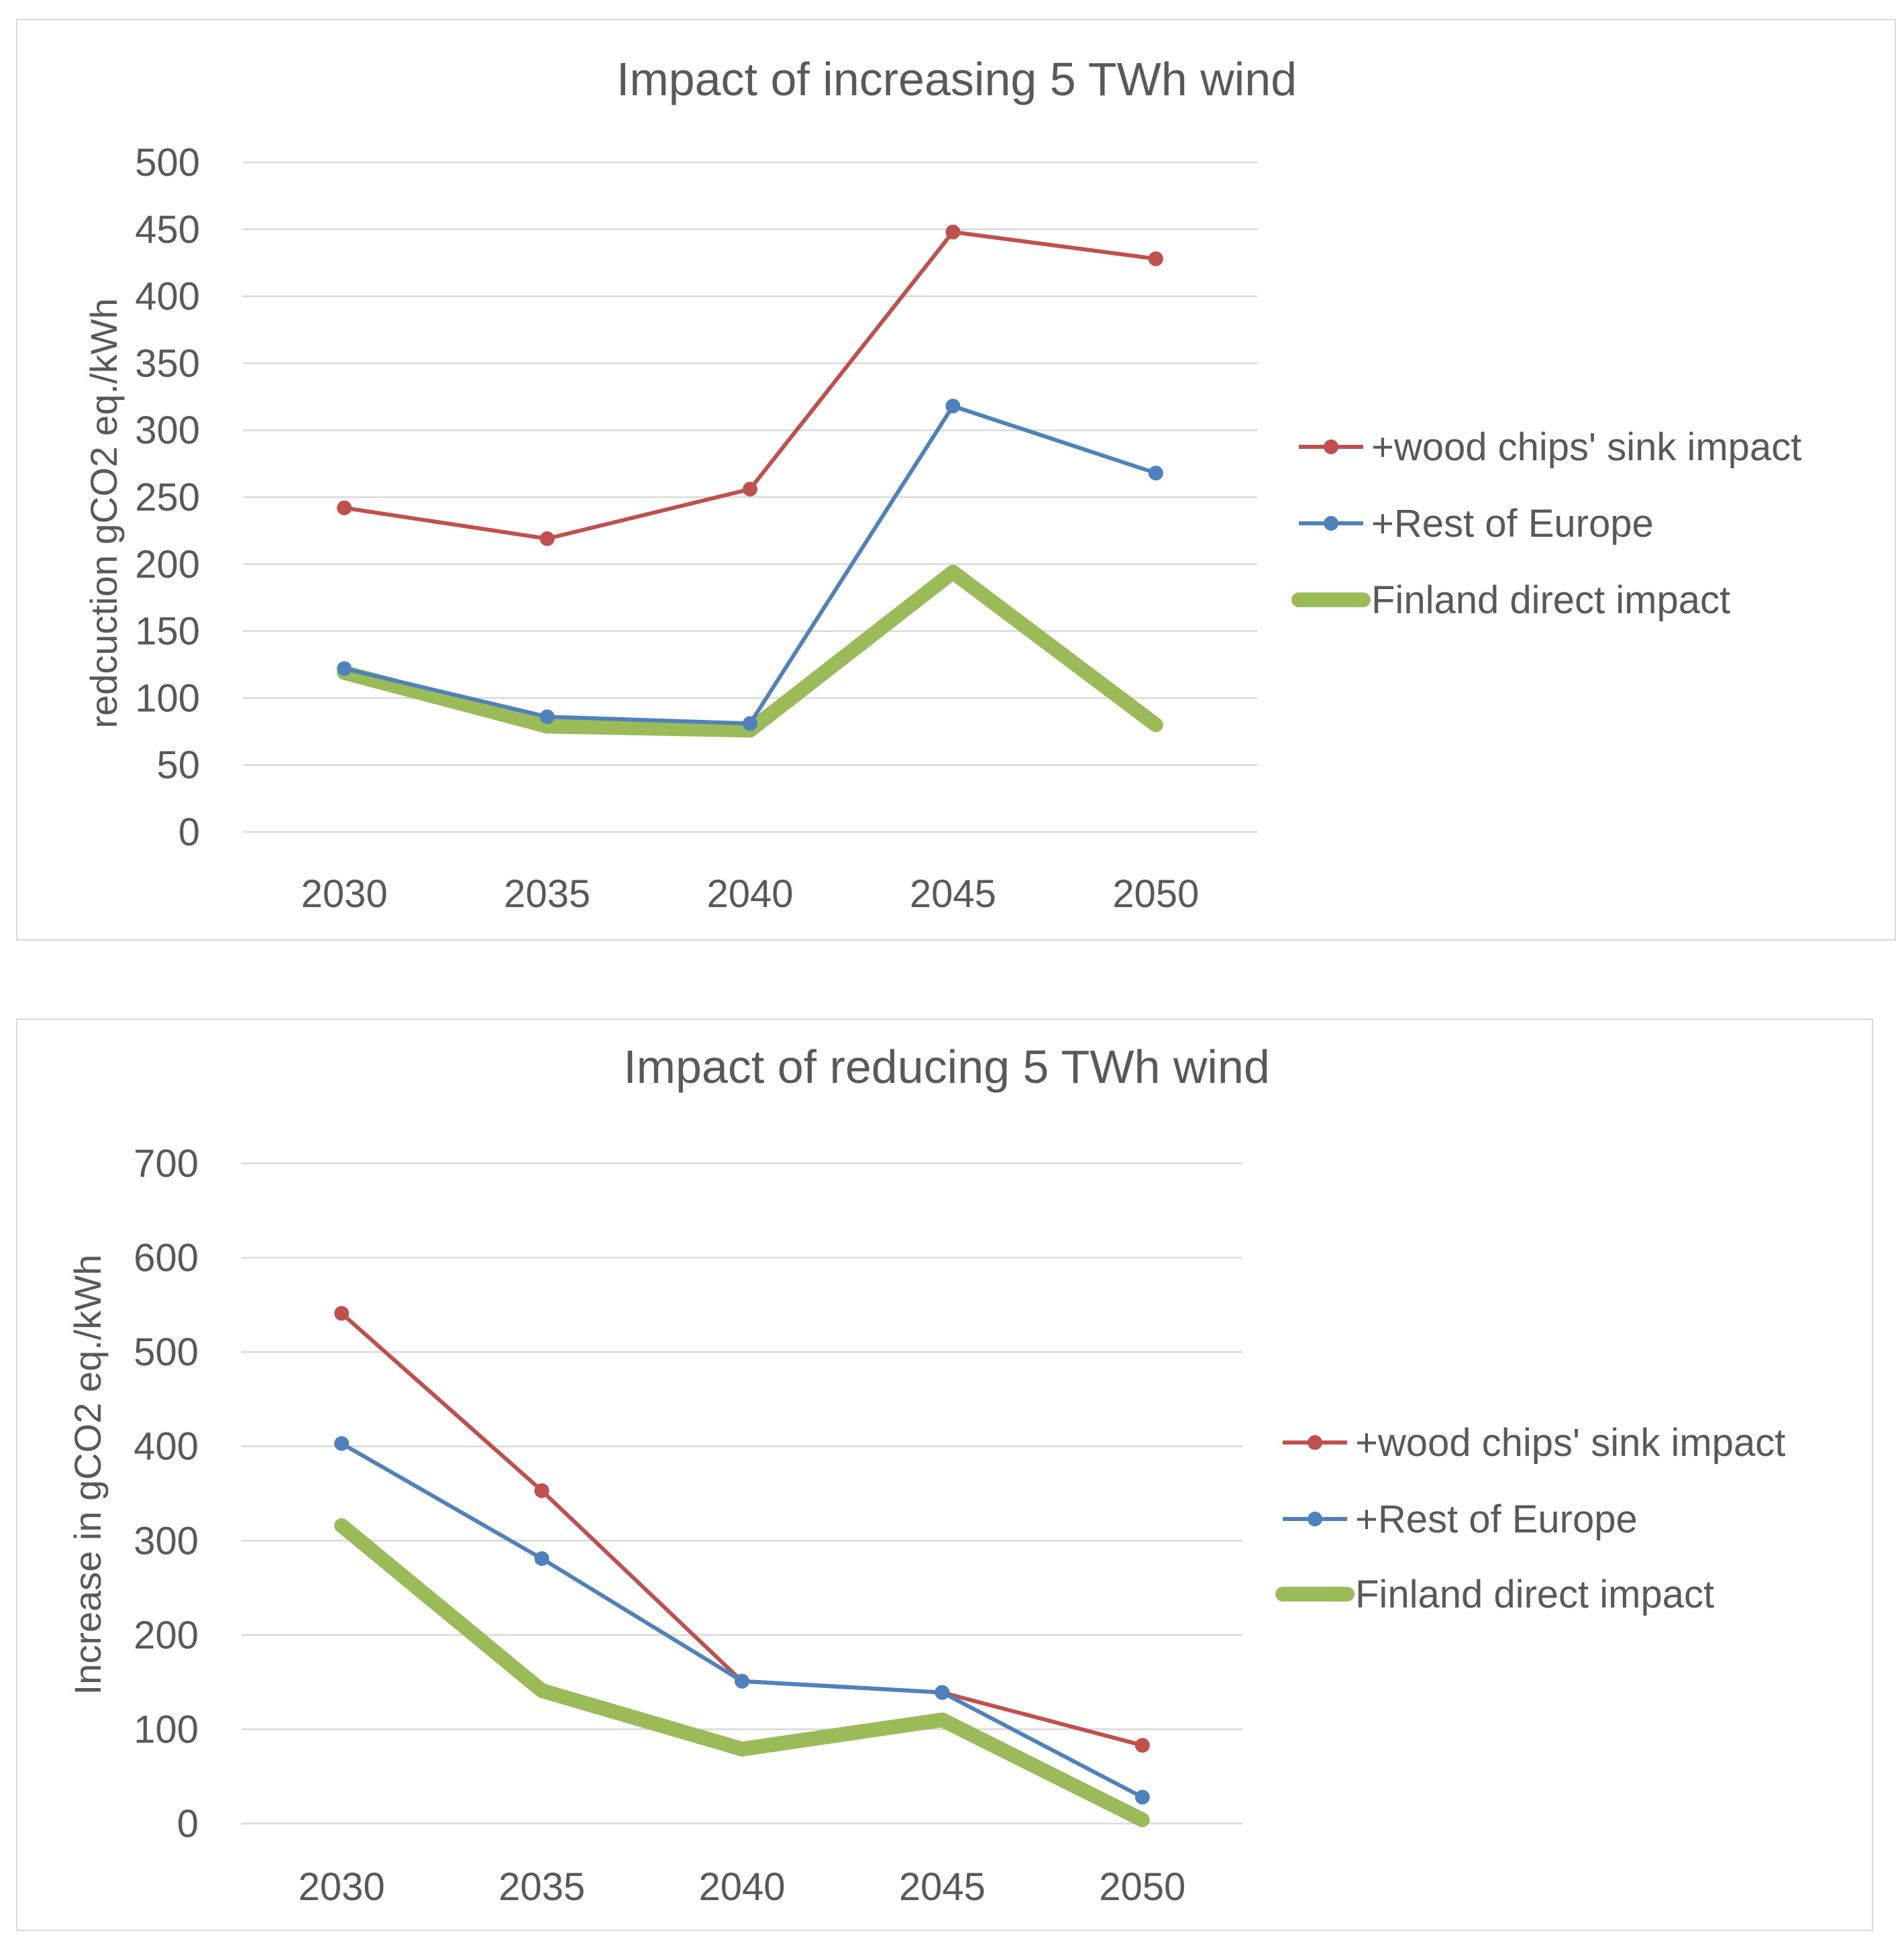 Image resolution: width=1904 pixels, height=1939 pixels. What do you see at coordinates (167, 363) in the screenshot?
I see `y-tick-label: 350` at bounding box center [167, 363].